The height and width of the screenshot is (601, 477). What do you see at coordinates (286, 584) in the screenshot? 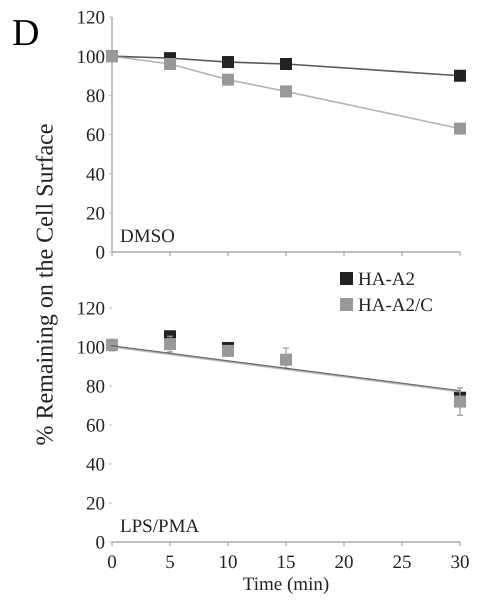
I see `x-axis-title: Time (min)` at bounding box center [286, 584].